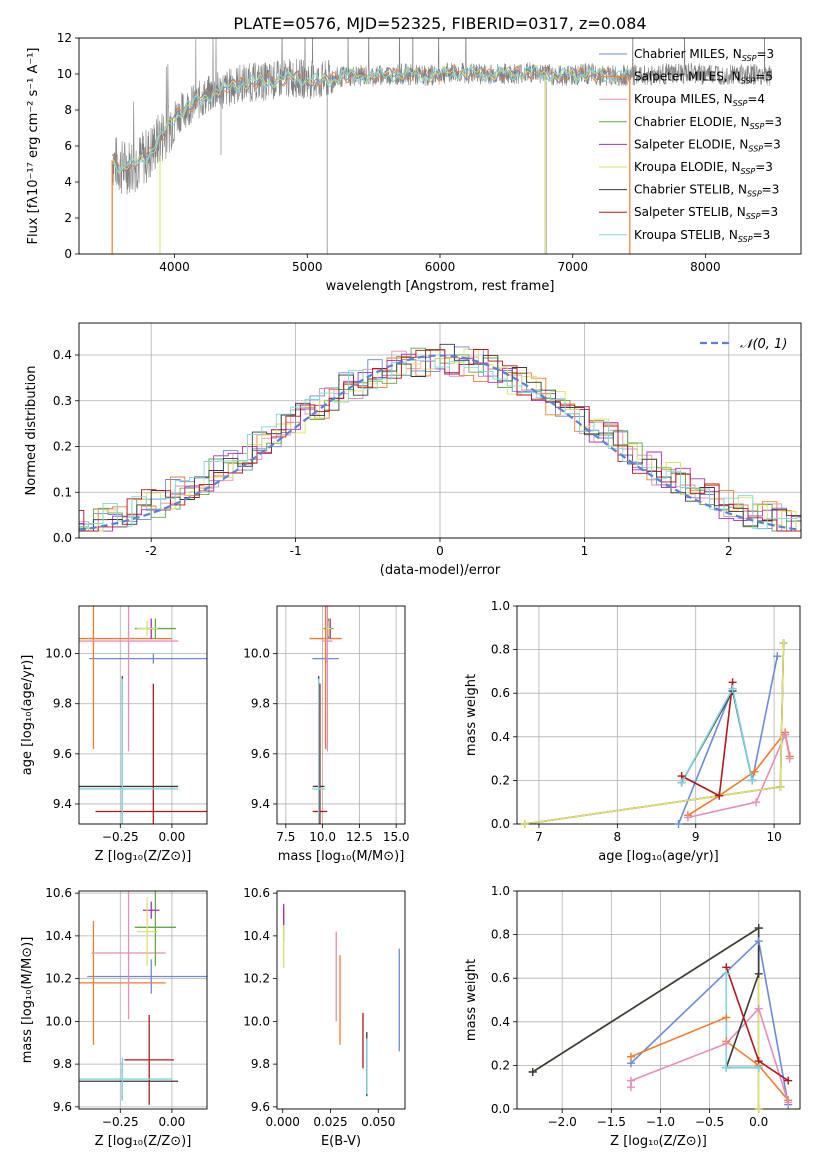 This screenshot has height=1170, width=819. I want to click on legend-entry: Chabrier ELODIE, NSSP=3, so click(708, 123).